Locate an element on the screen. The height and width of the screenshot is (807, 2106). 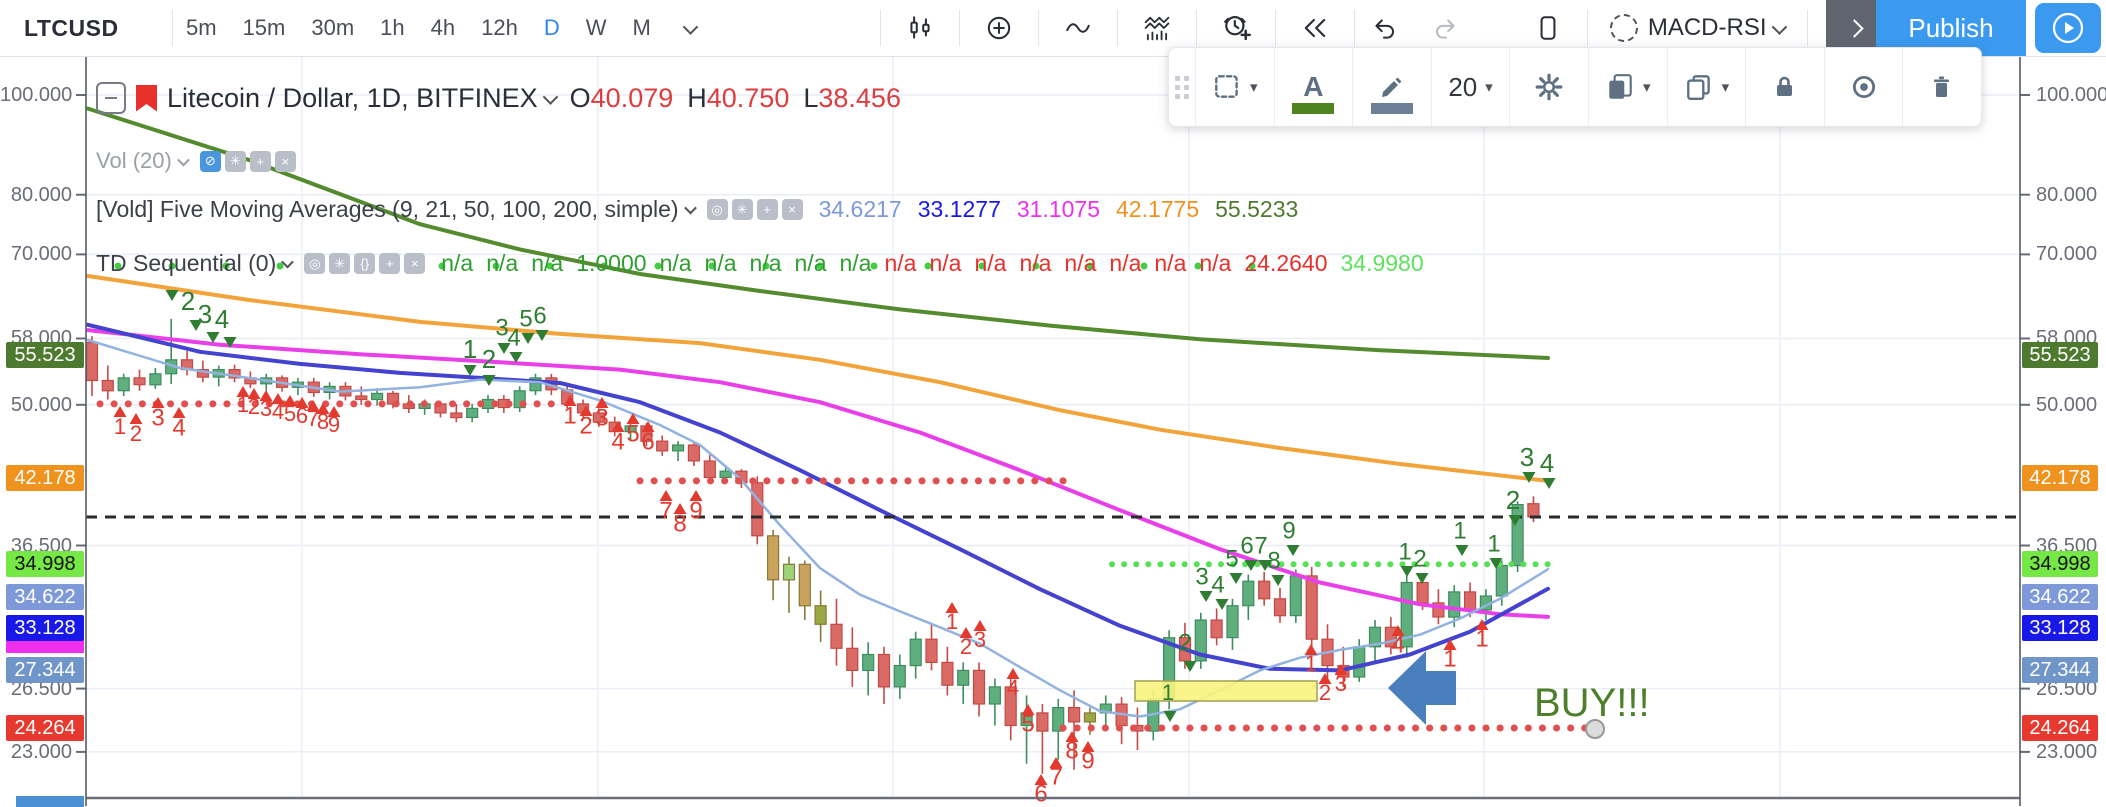
rewind-icon is located at coordinates (1315, 28).